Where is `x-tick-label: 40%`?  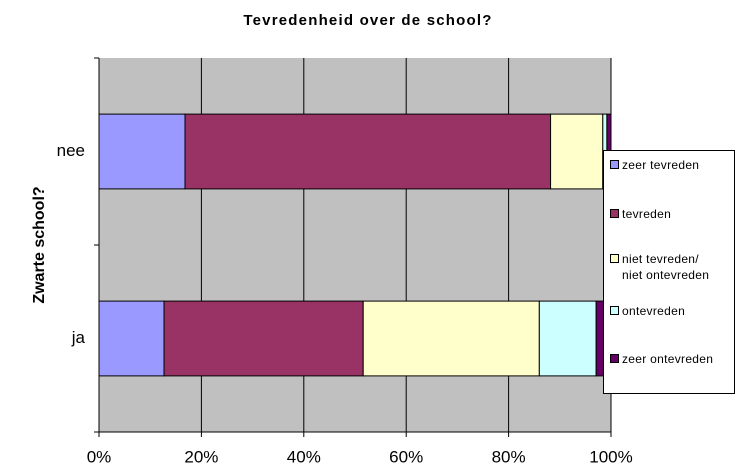
x-tick-label: 40% is located at coordinates (304, 456).